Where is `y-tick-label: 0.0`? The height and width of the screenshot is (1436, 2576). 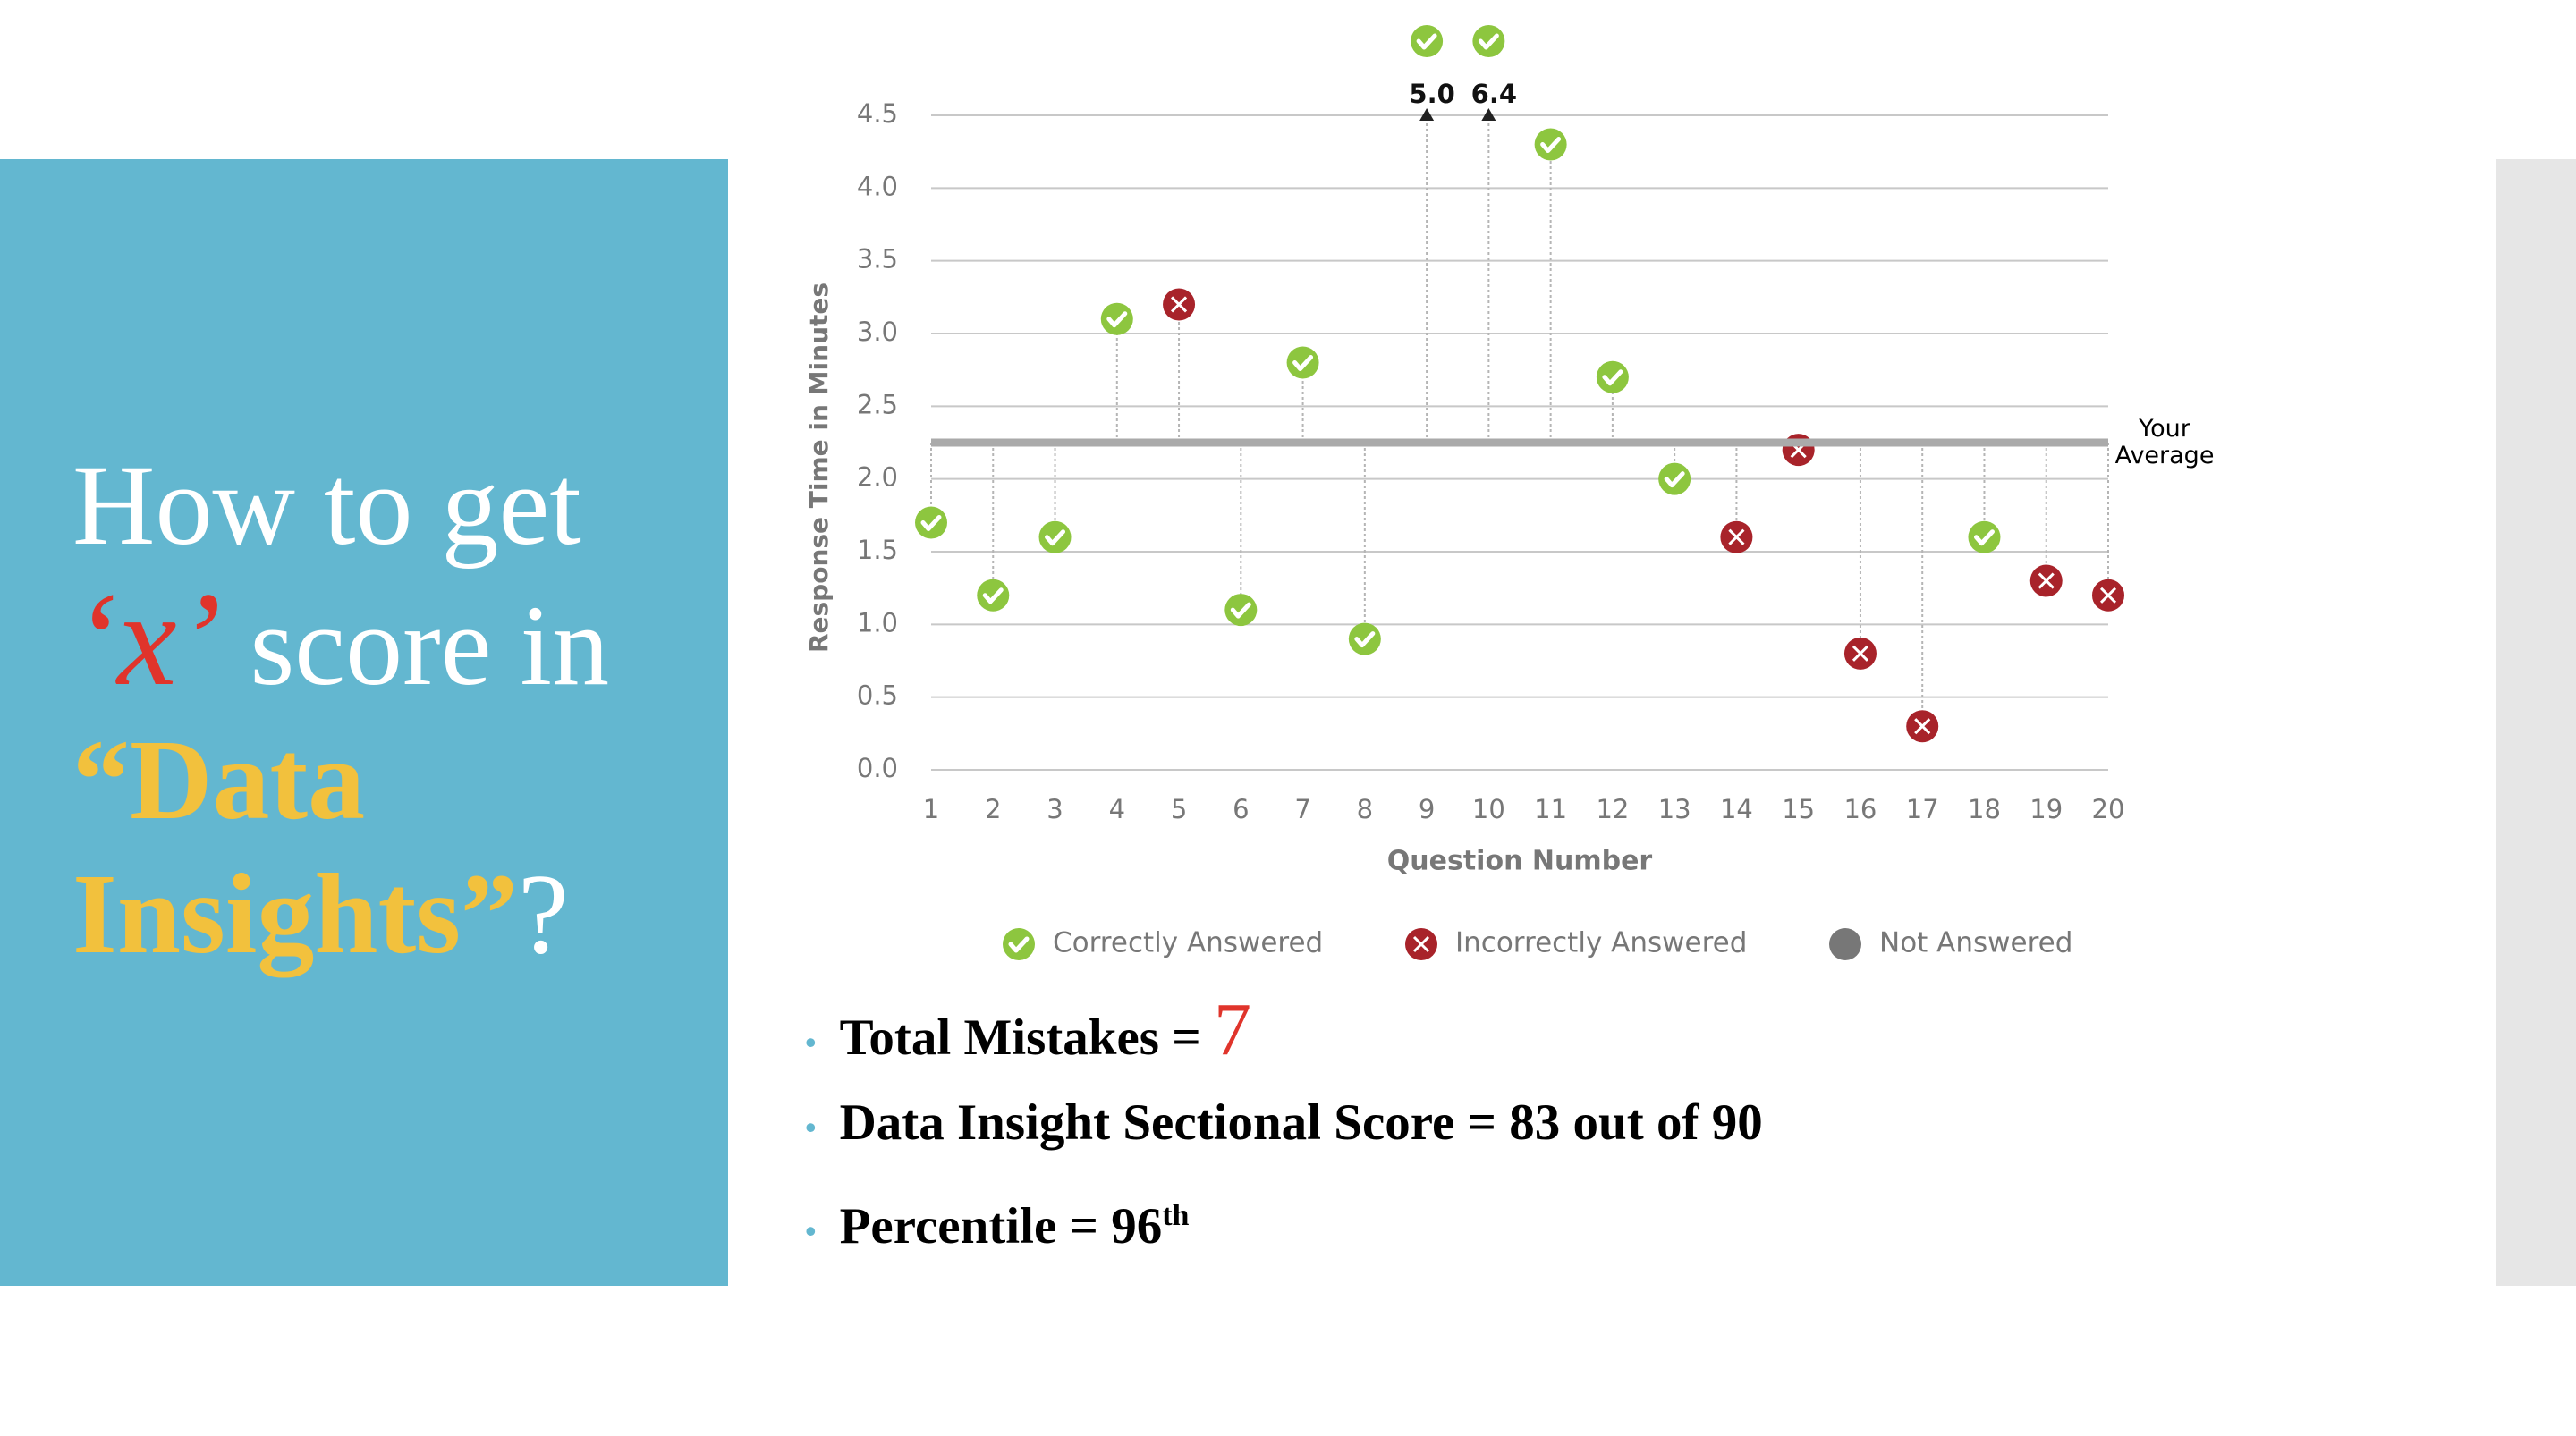
y-tick-label: 0.0 is located at coordinates (877, 768).